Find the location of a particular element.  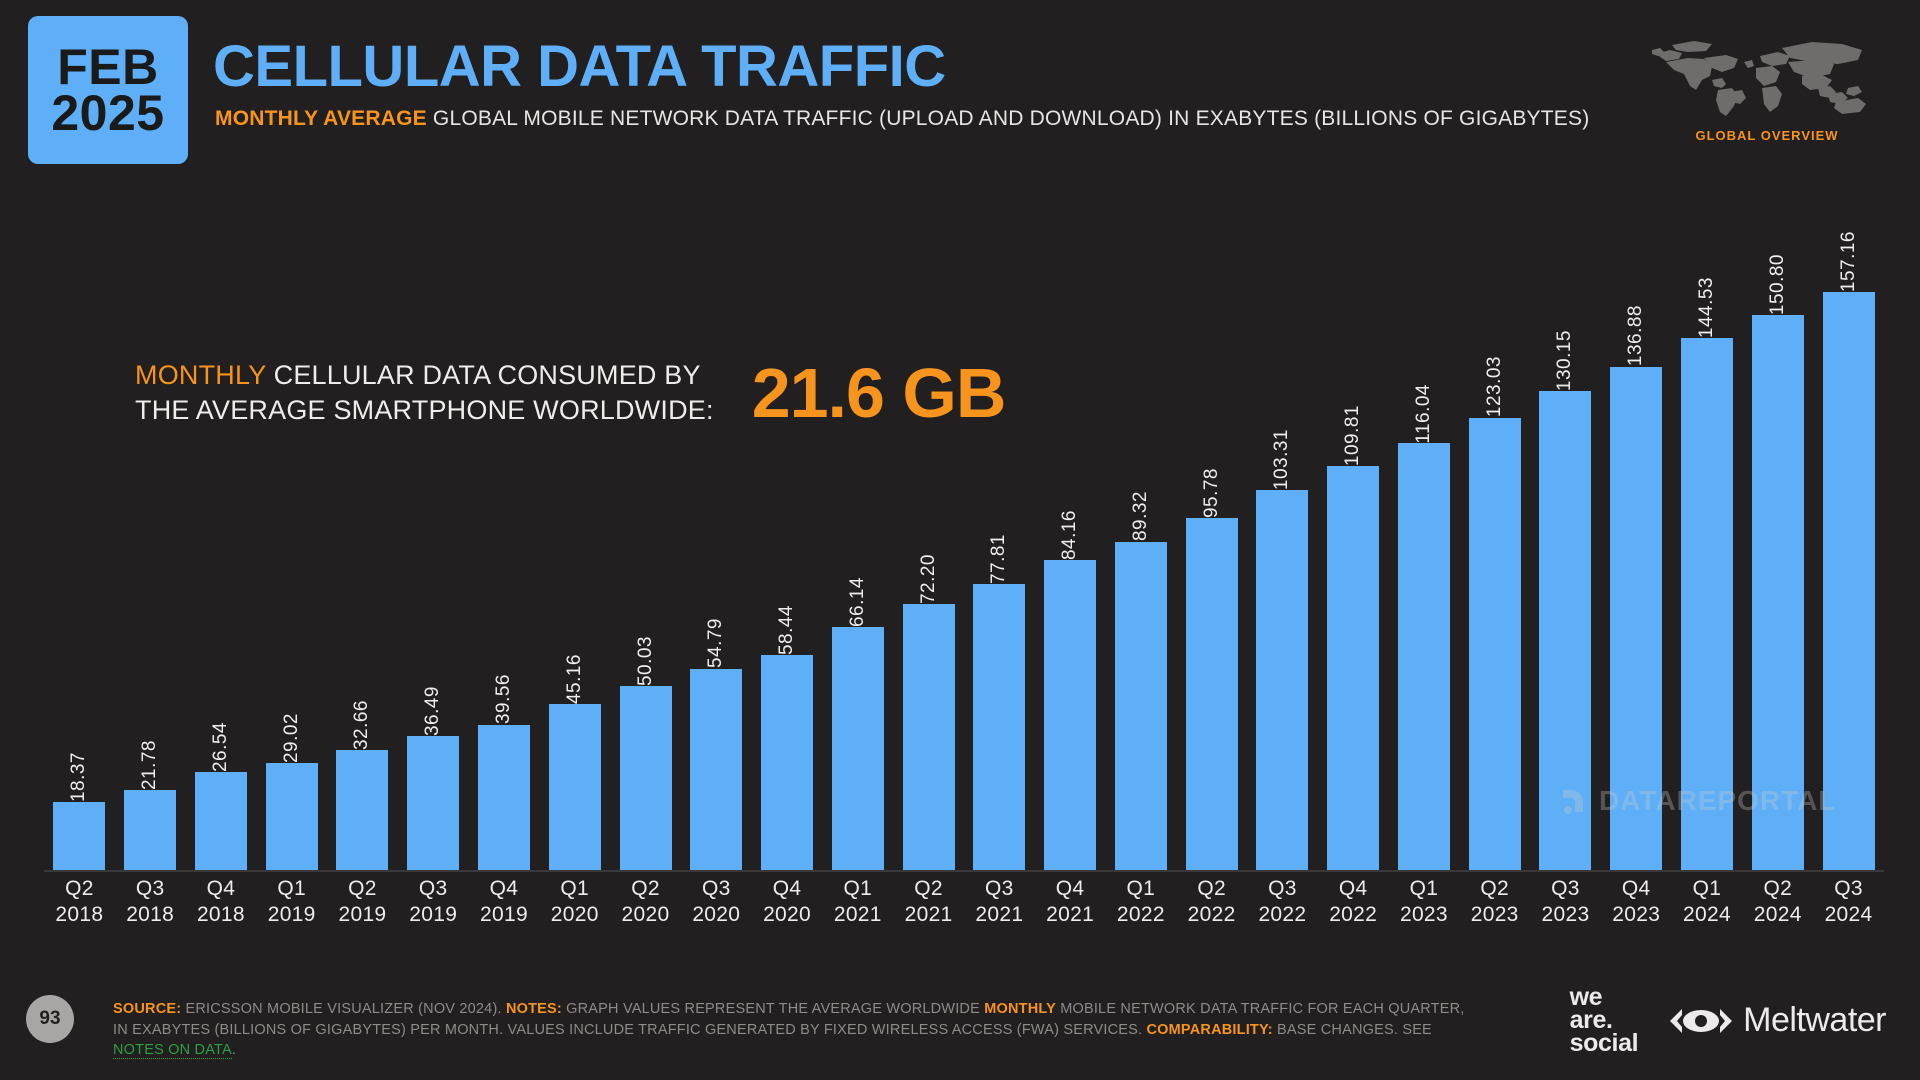

bar-column: 116.04 is located at coordinates (1424, 535).